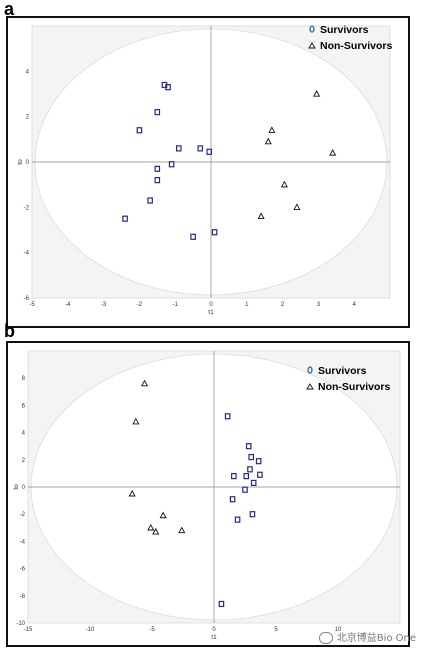  What do you see at coordinates (104, 305) in the screenshot?
I see `x-tick-label: -3` at bounding box center [104, 305].